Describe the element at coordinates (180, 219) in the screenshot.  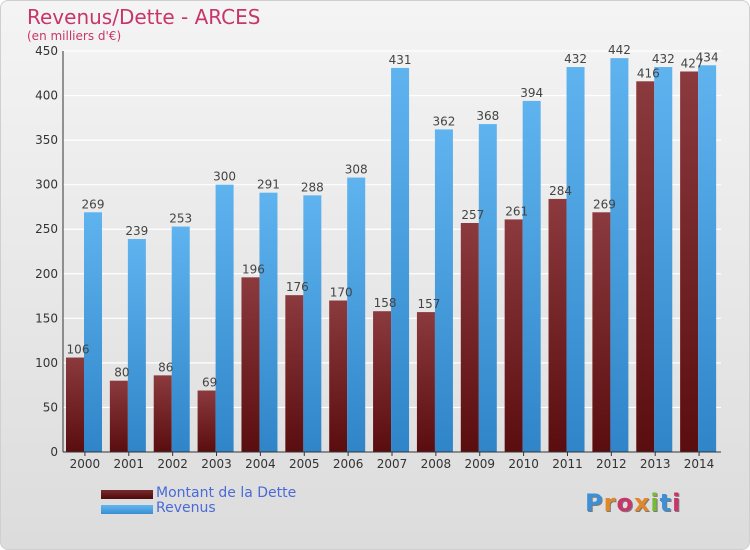
I see `data-label-revenus: 253` at that location.